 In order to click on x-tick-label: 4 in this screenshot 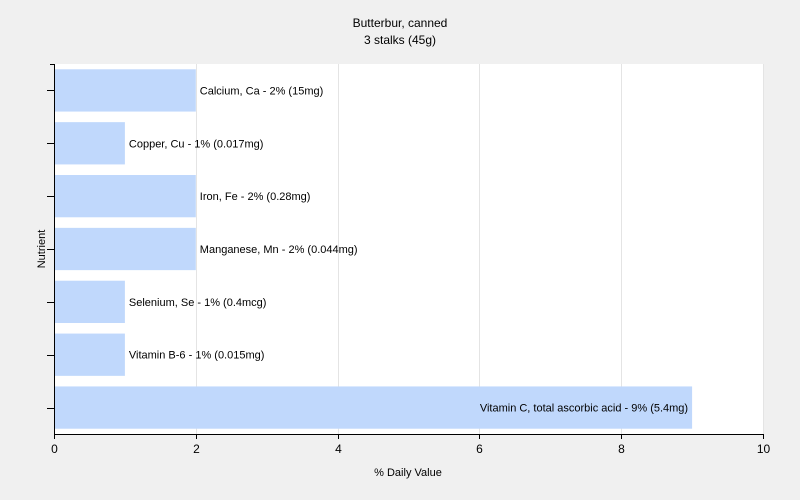, I will do `click(338, 449)`.